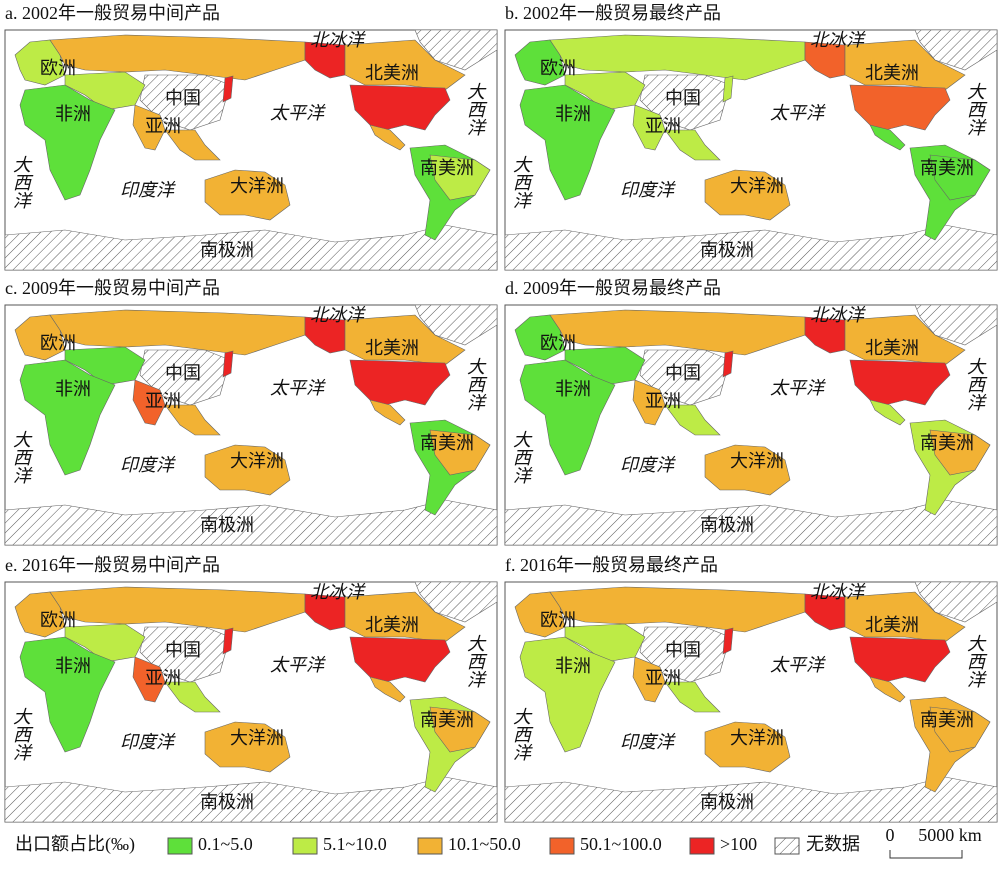 Image resolution: width=1000 pixels, height=875 pixels. I want to click on usa, so click(400, 659).